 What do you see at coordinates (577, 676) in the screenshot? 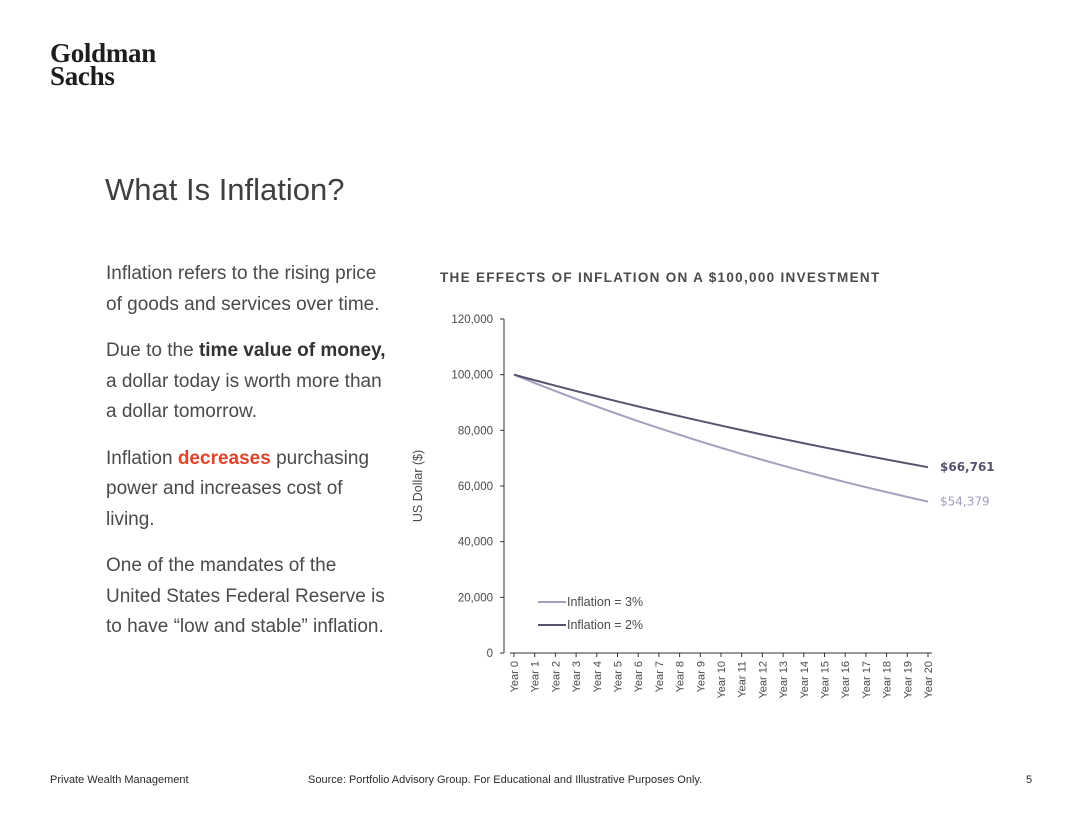
I see `x-tick-label: Year 3` at bounding box center [577, 676].